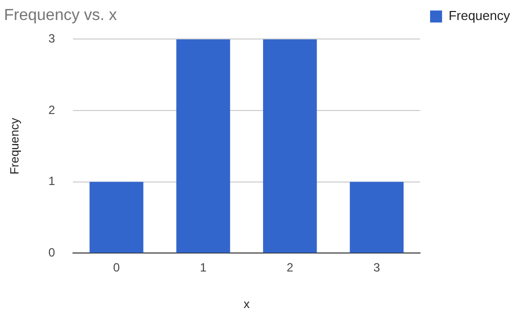 The width and height of the screenshot is (524, 320). Describe the element at coordinates (52, 253) in the screenshot. I see `y-tick-label: 0` at that location.